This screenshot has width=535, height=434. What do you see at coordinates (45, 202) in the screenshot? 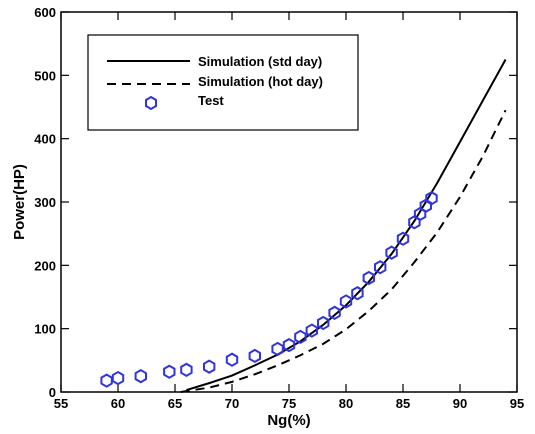
I see `y-tick-label: 300` at bounding box center [45, 202].